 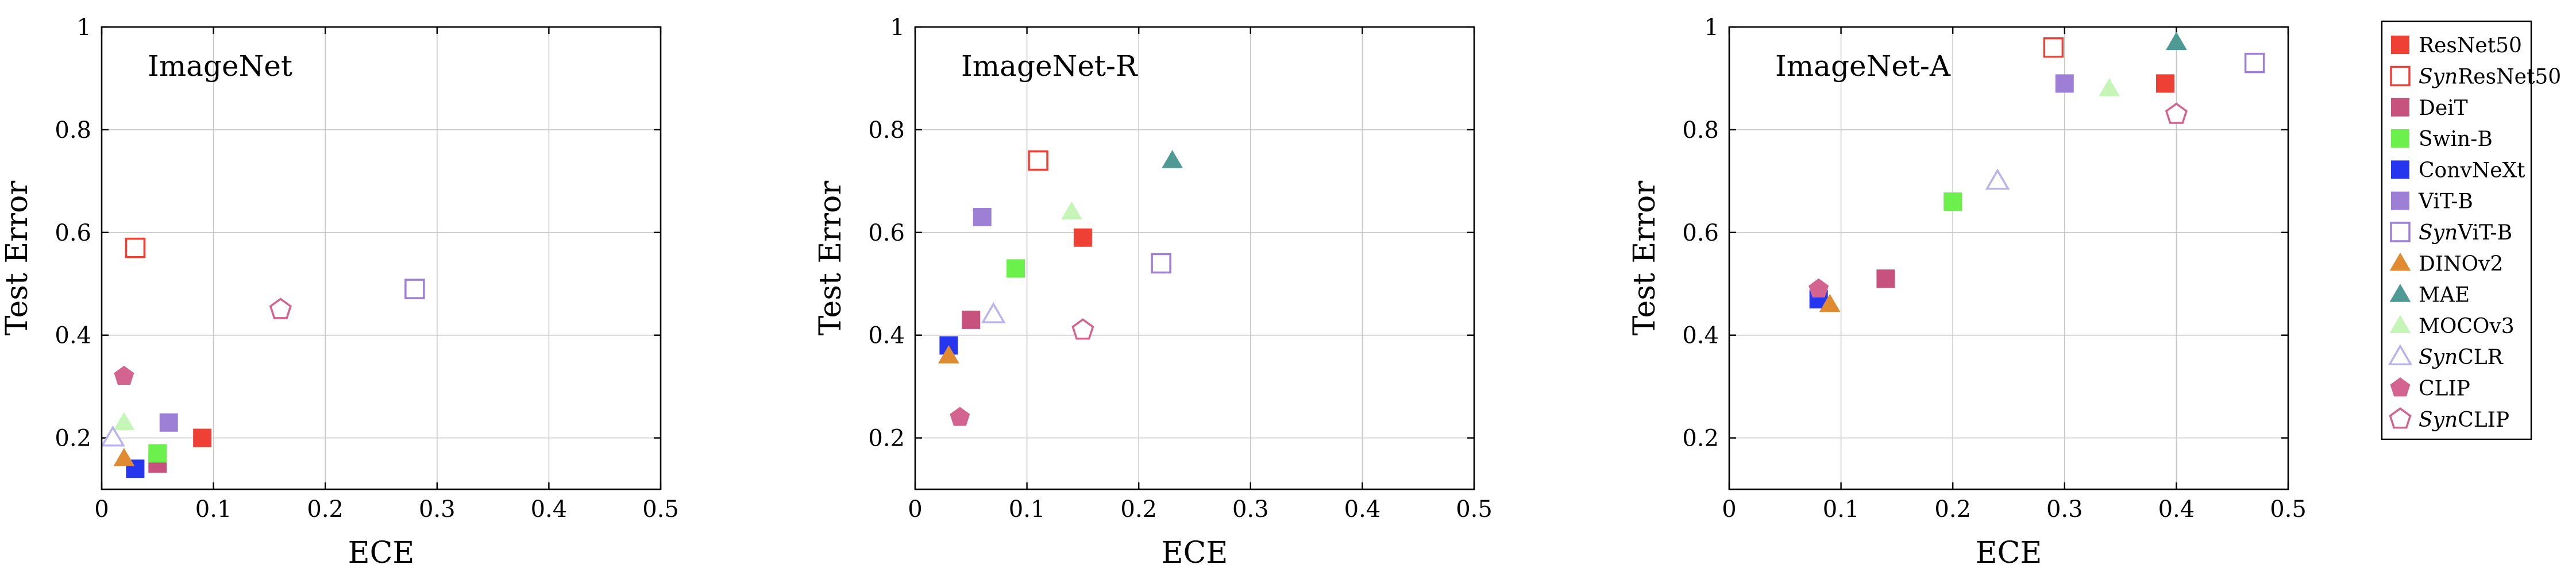 What do you see at coordinates (1027, 509) in the screenshot?
I see `x-tick-label: 0.1` at bounding box center [1027, 509].